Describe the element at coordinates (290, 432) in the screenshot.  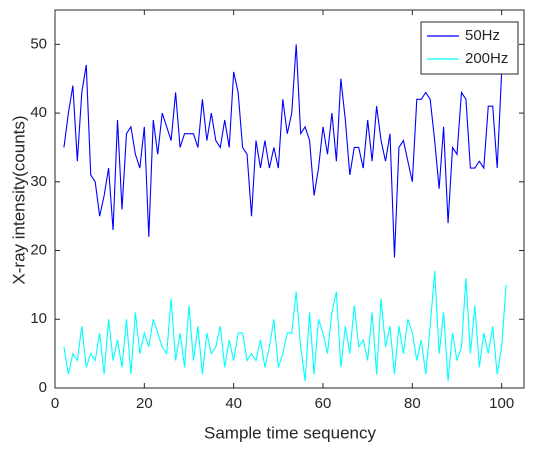
I see `x-axis-label: Sample time sequency` at that location.